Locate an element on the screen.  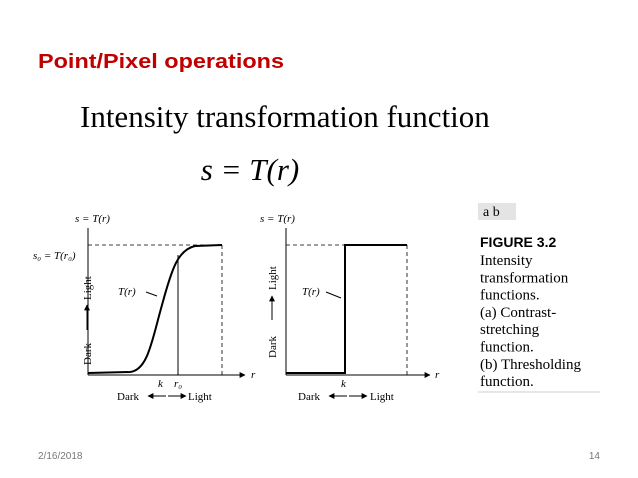
step is located at coordinates (346, 309).